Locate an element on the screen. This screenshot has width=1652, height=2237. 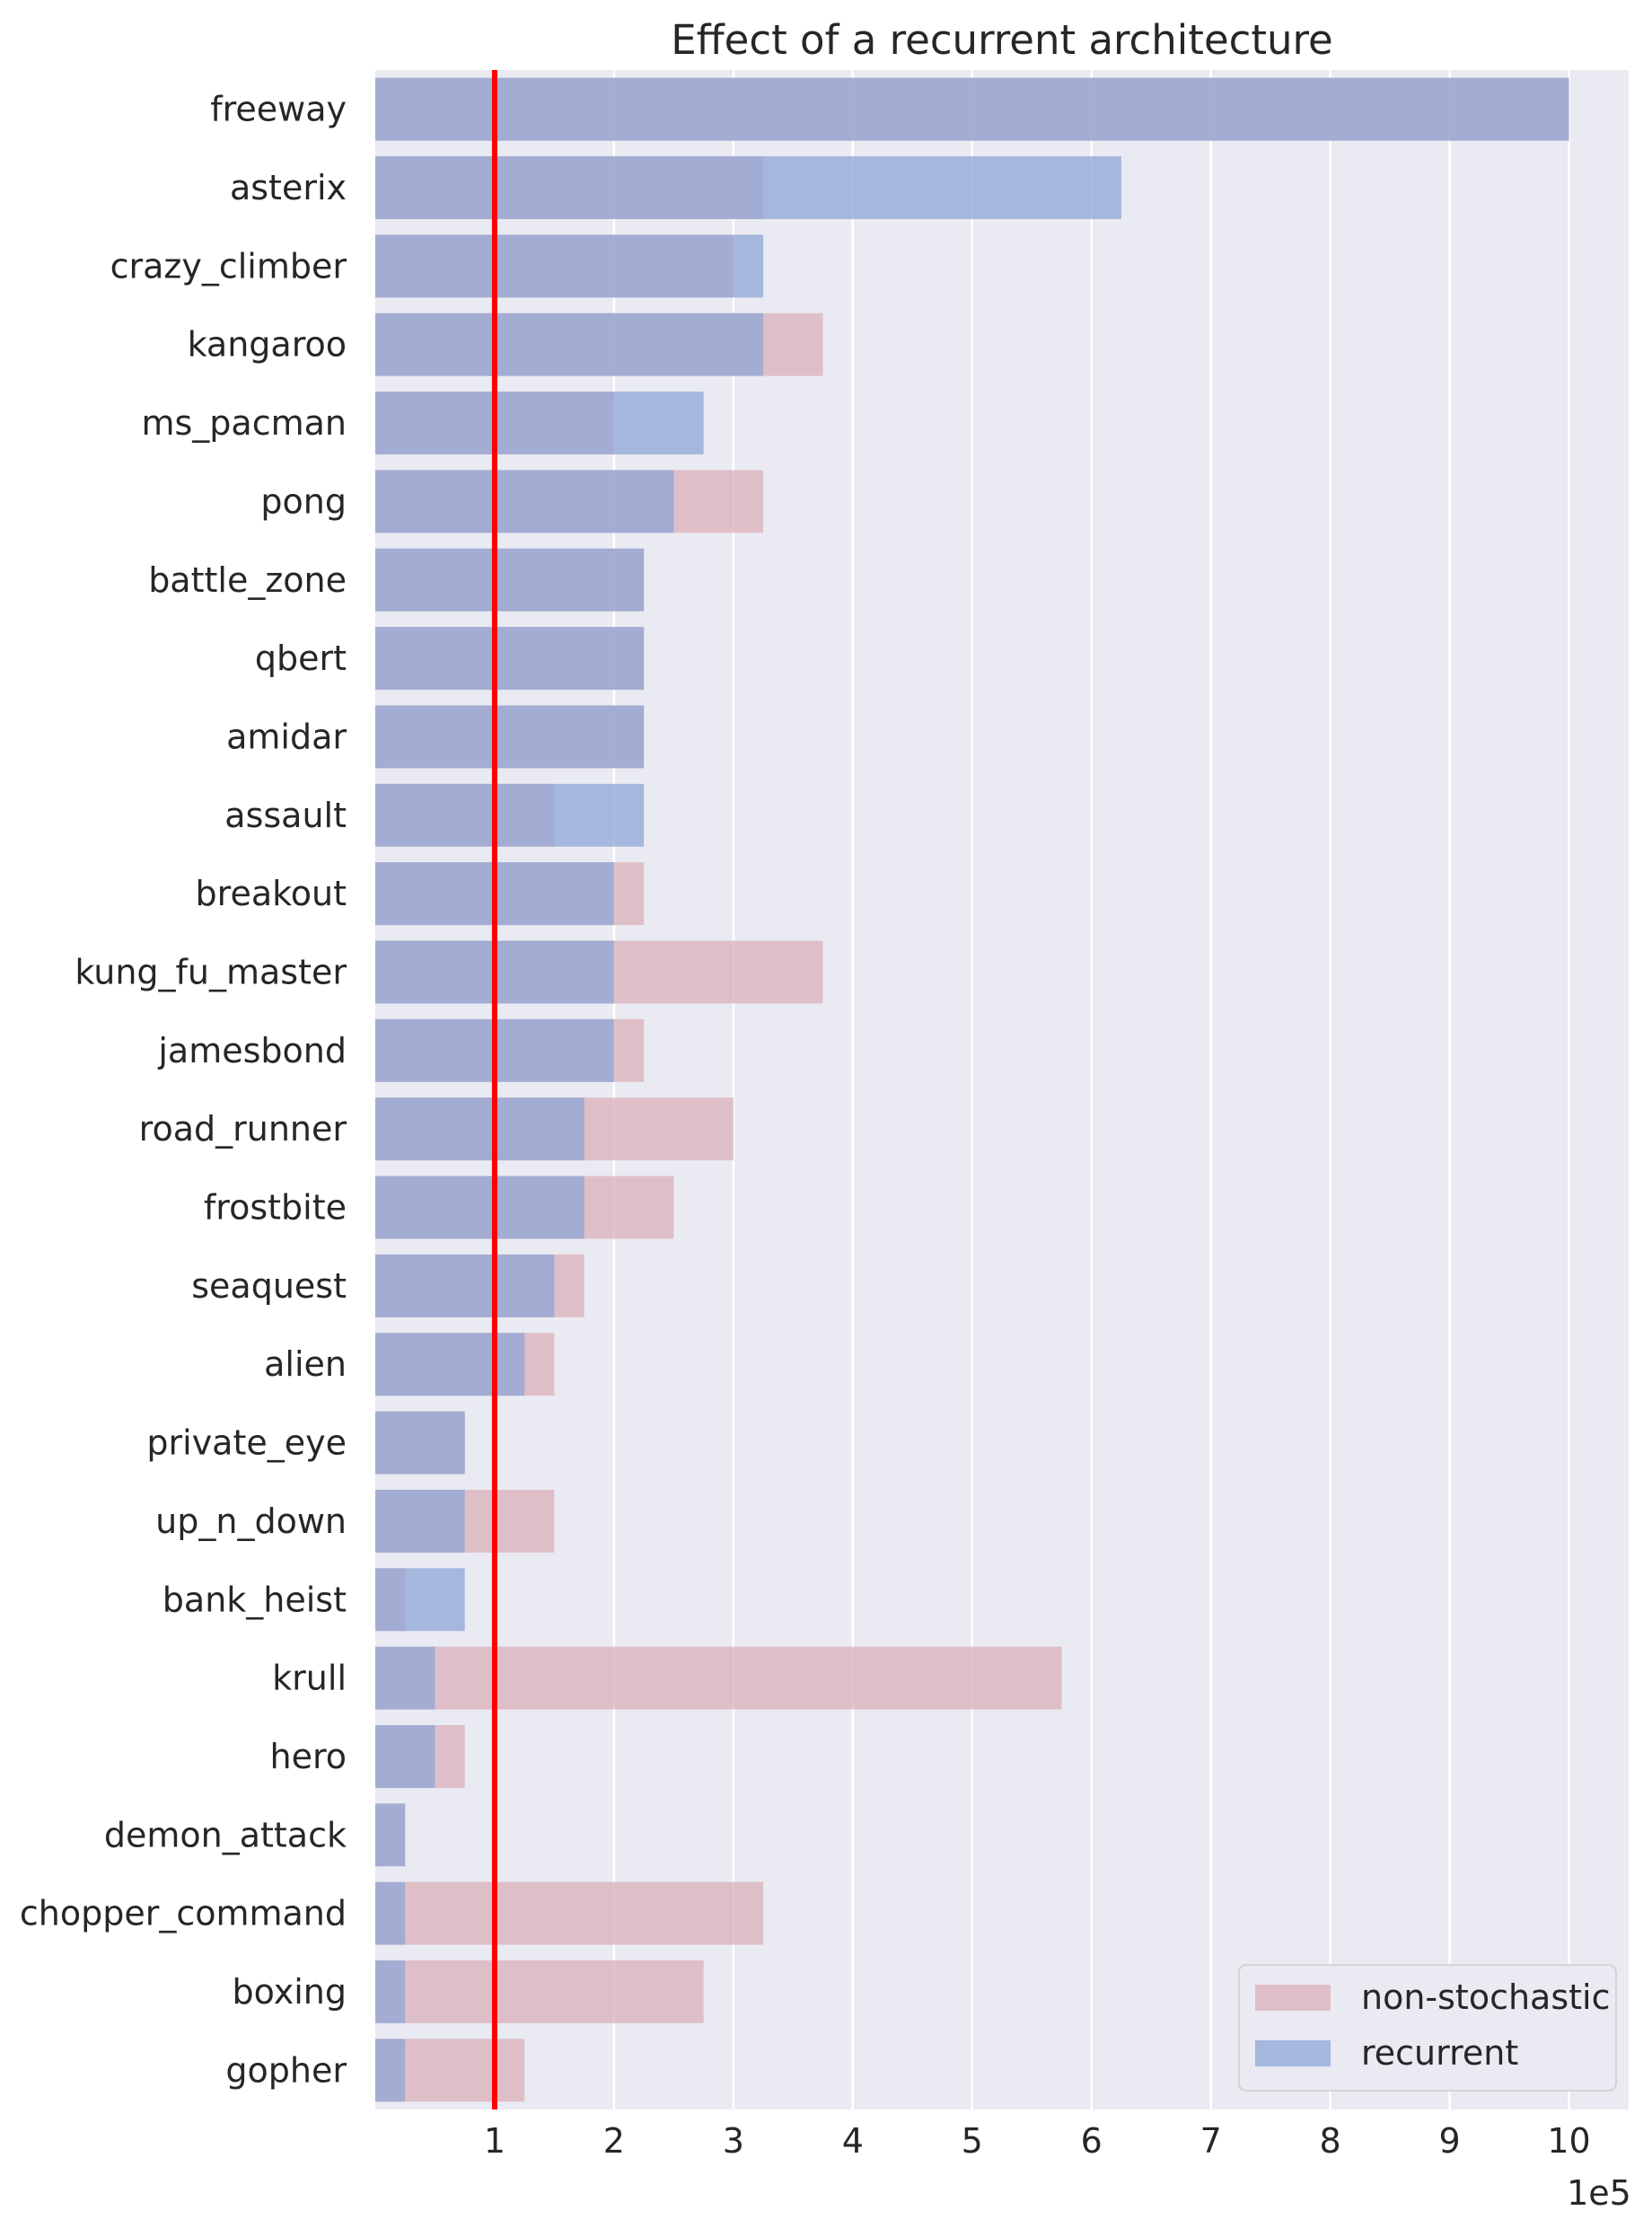
legend-label: non-stochastic is located at coordinates (1486, 1997).